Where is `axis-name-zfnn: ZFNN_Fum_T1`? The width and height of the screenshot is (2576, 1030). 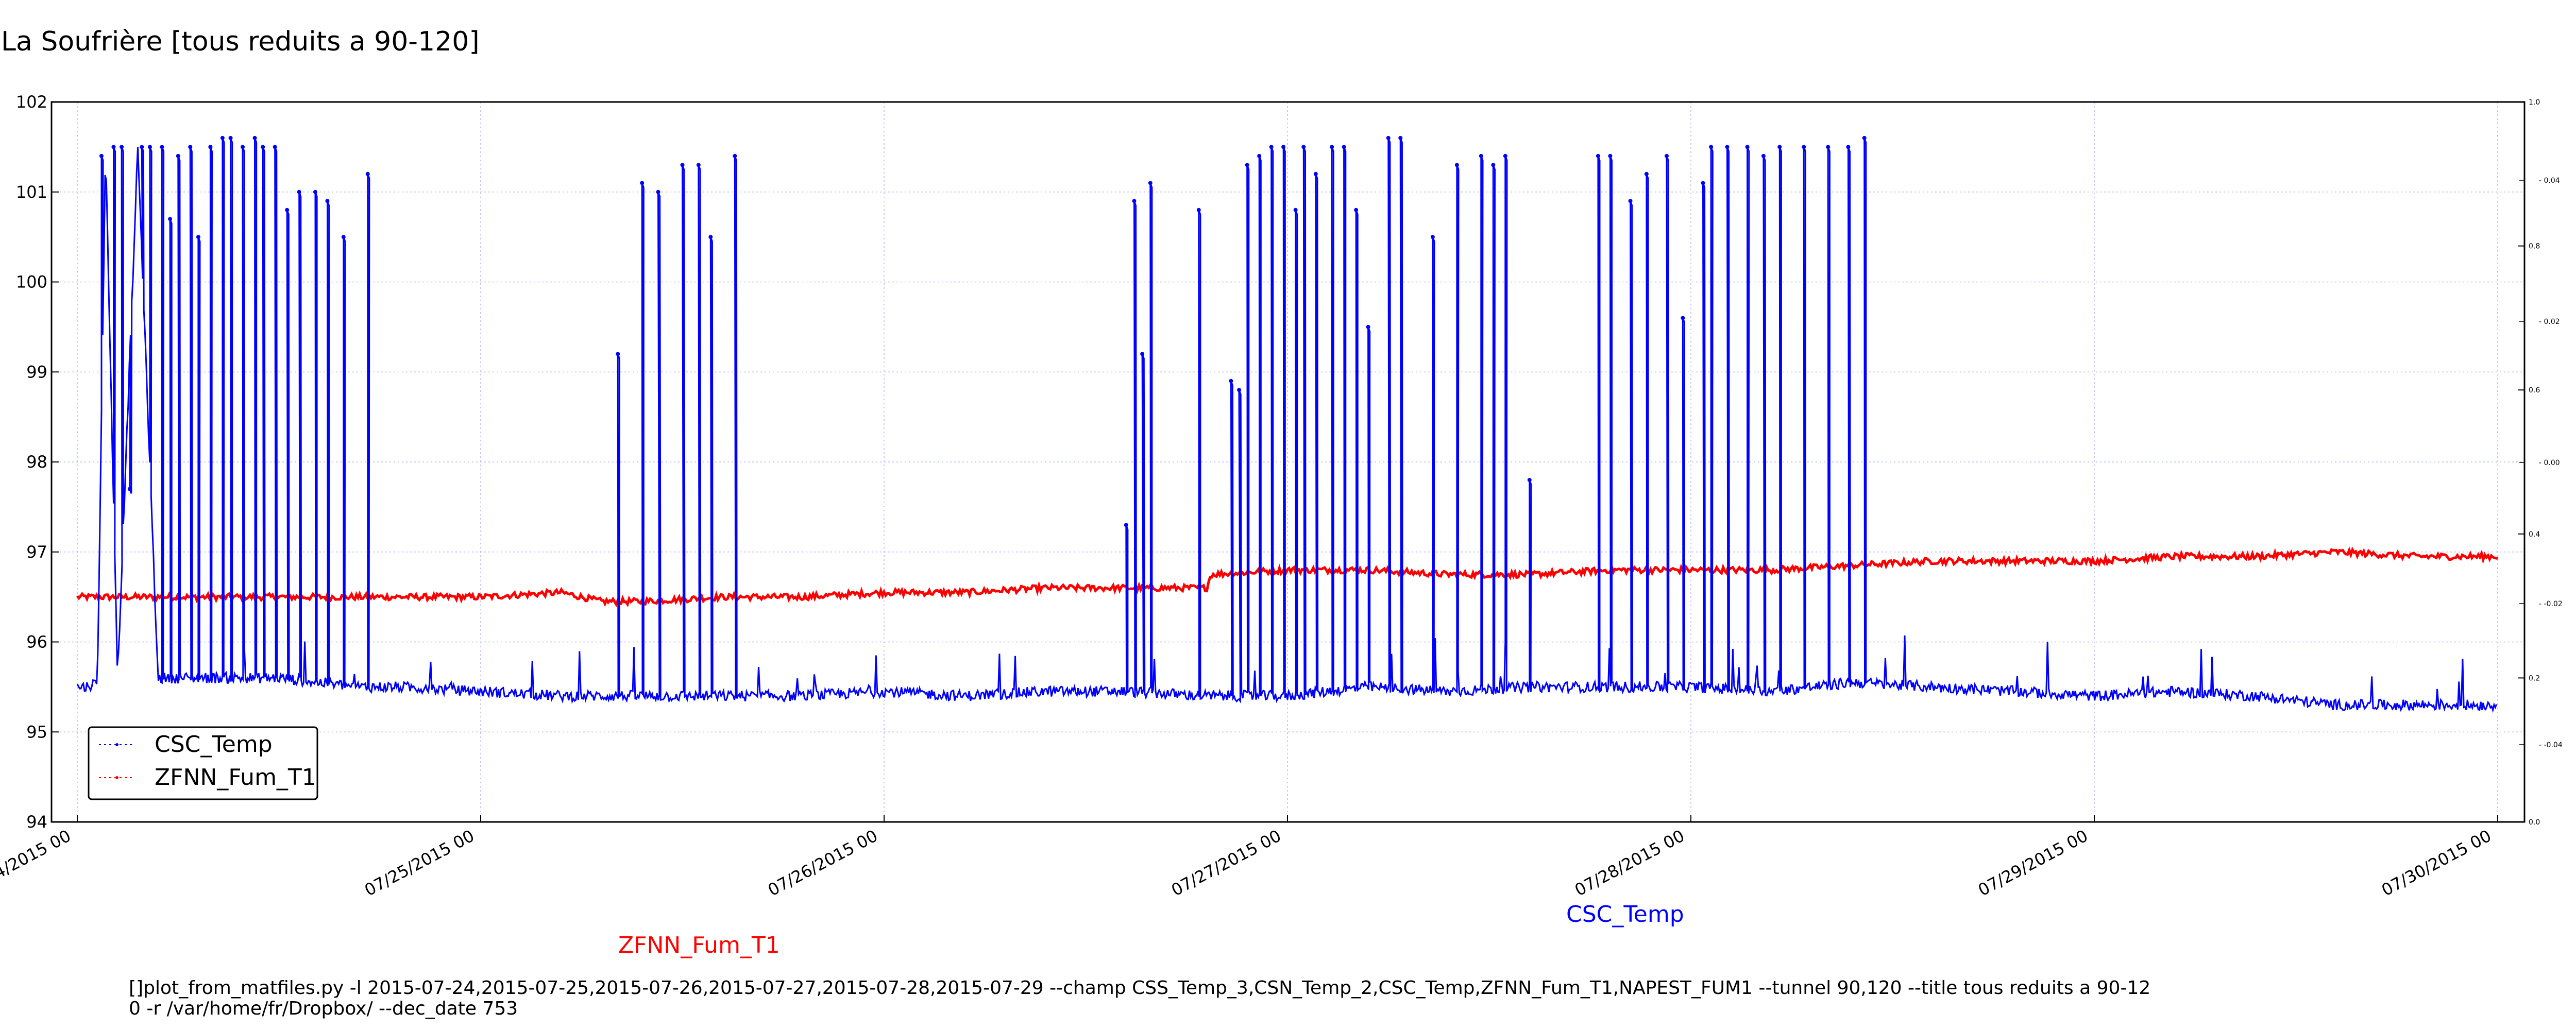 axis-name-zfnn: ZFNN_Fum_T1 is located at coordinates (699, 945).